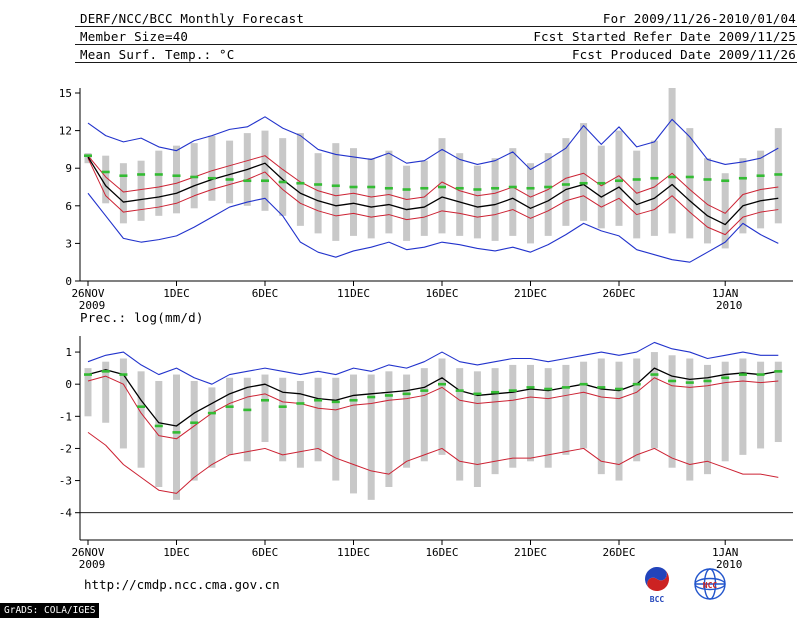 Image resolution: width=800 pixels, height=618 pixels. What do you see at coordinates (134, 36) in the screenshot?
I see `member-size-label: Member Size=40` at bounding box center [134, 36].